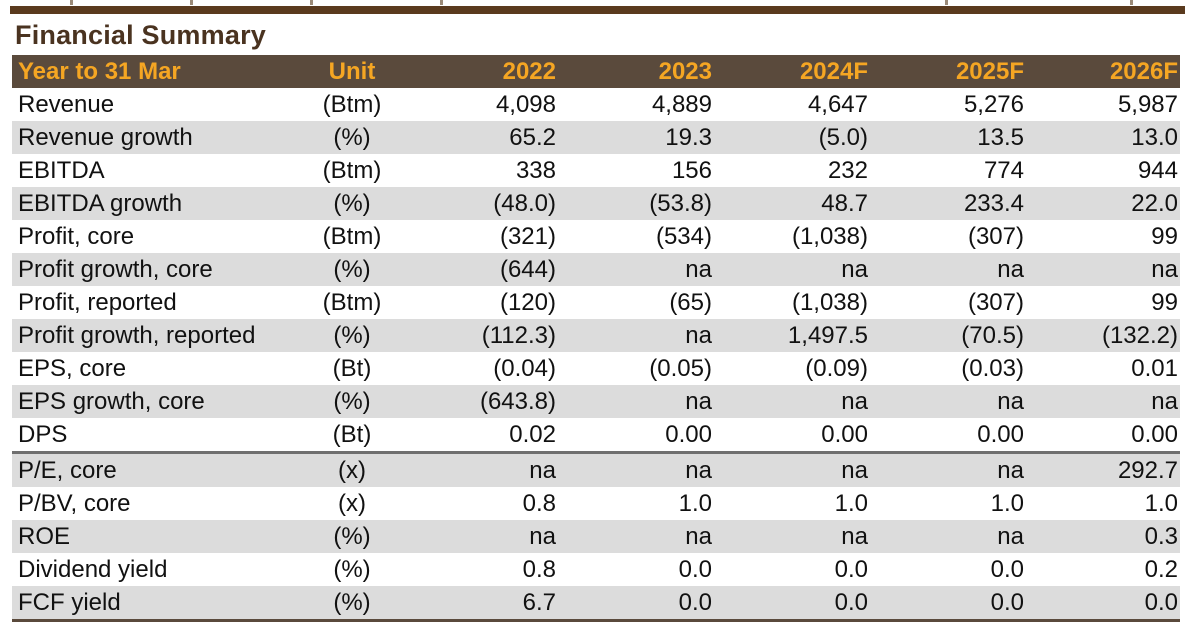 The width and height of the screenshot is (1200, 629). I want to click on table-row: EBITDA (Btm) 338 156 232 774 944, so click(596, 170).